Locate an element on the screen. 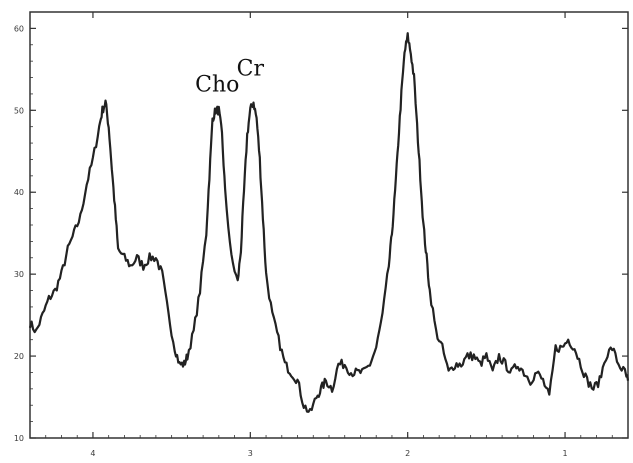 Image resolution: width=633 pixels, height=463 pixels. y-tick-label-1: 20 is located at coordinates (19, 356).